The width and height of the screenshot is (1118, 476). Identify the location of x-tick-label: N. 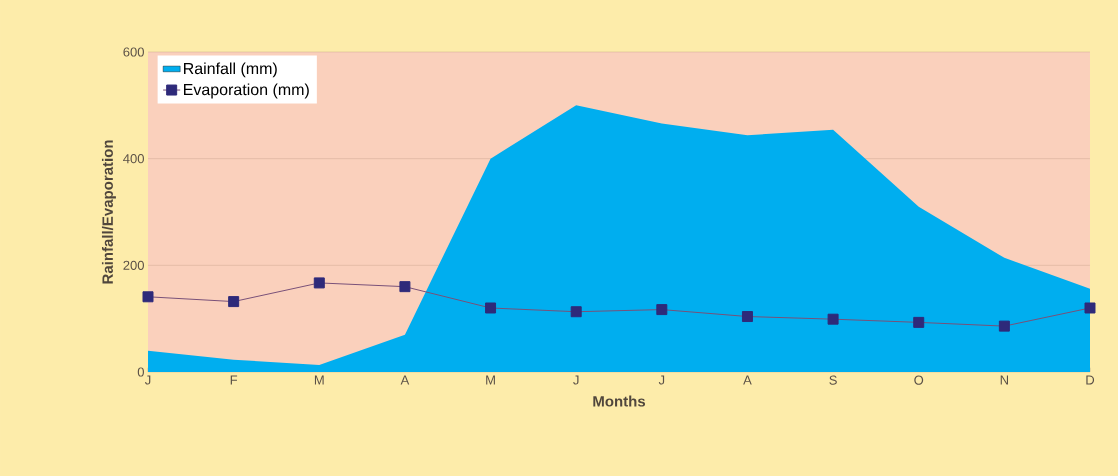
(1004, 380).